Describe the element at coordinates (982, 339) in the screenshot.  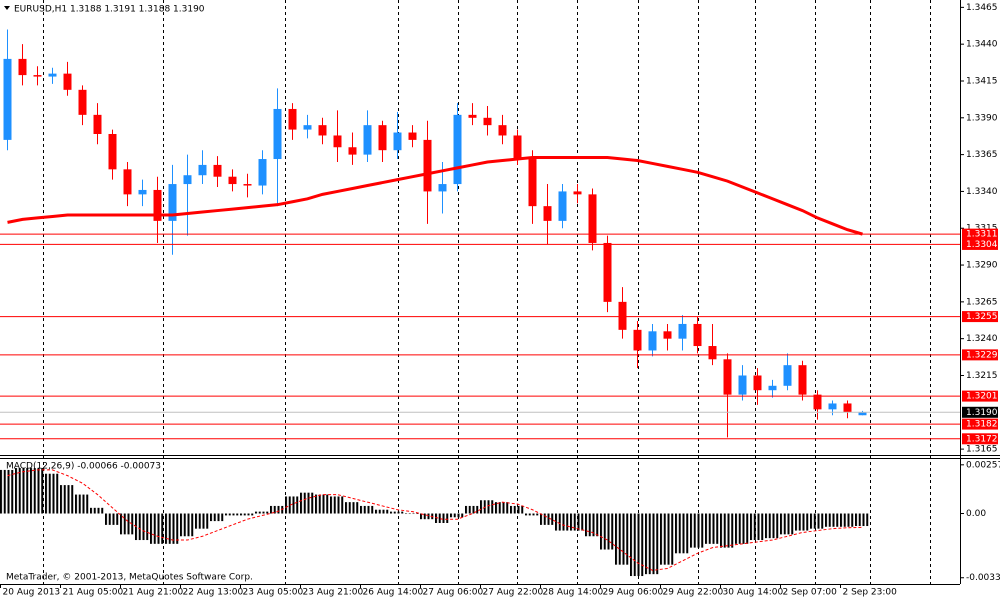
I see `y-tick-label: 1.3240` at that location.